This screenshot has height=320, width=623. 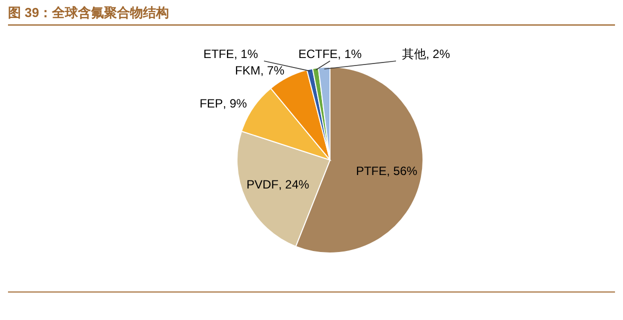 What do you see at coordinates (402, 171) in the screenshot?
I see `data-label: , 56%` at bounding box center [402, 171].